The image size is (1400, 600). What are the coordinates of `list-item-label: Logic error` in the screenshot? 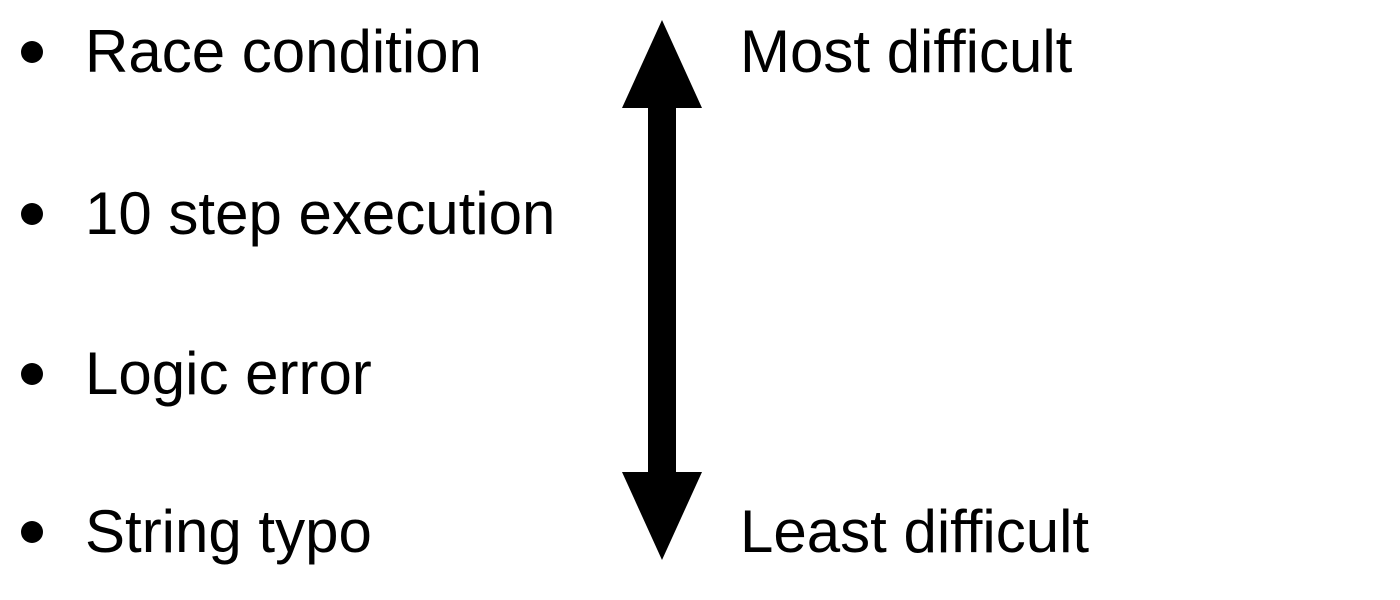 It's located at (228, 373).